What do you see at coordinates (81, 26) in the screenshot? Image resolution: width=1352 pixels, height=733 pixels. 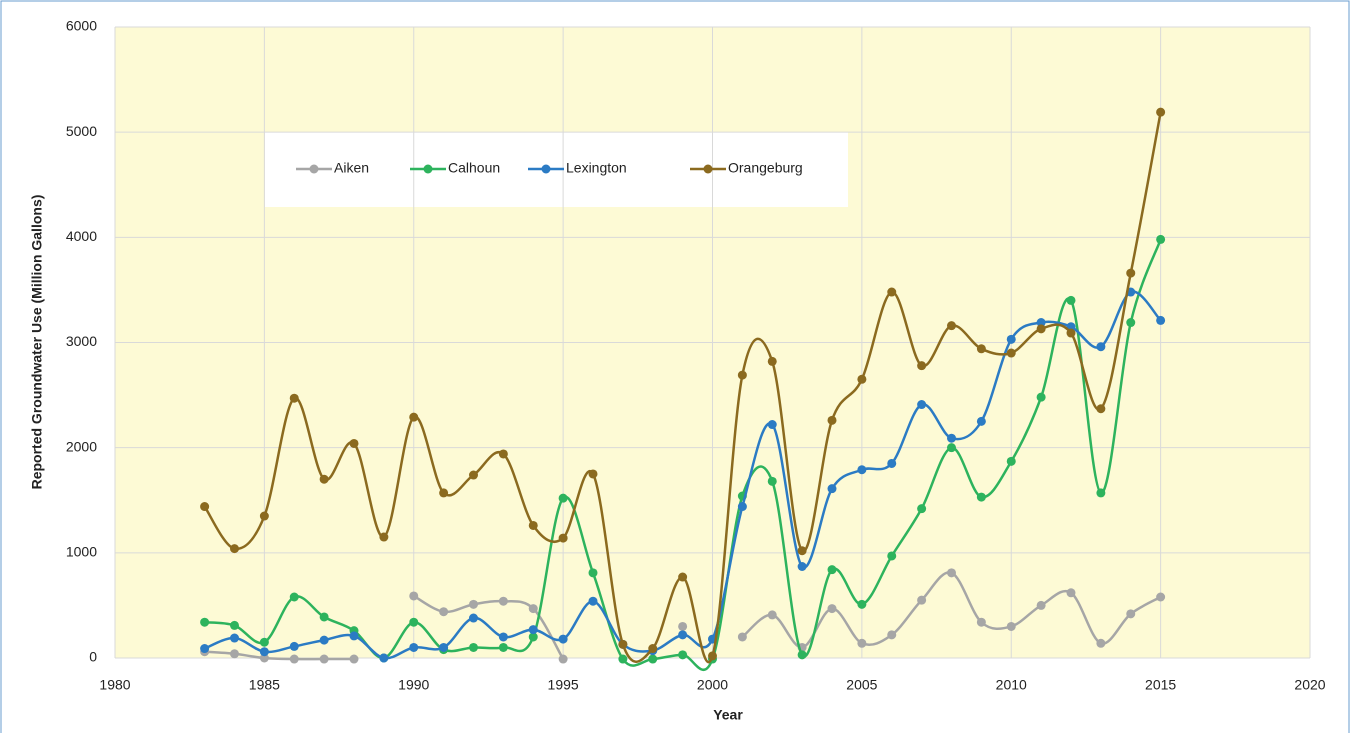 I see `y-tick-label: 6000` at bounding box center [81, 26].